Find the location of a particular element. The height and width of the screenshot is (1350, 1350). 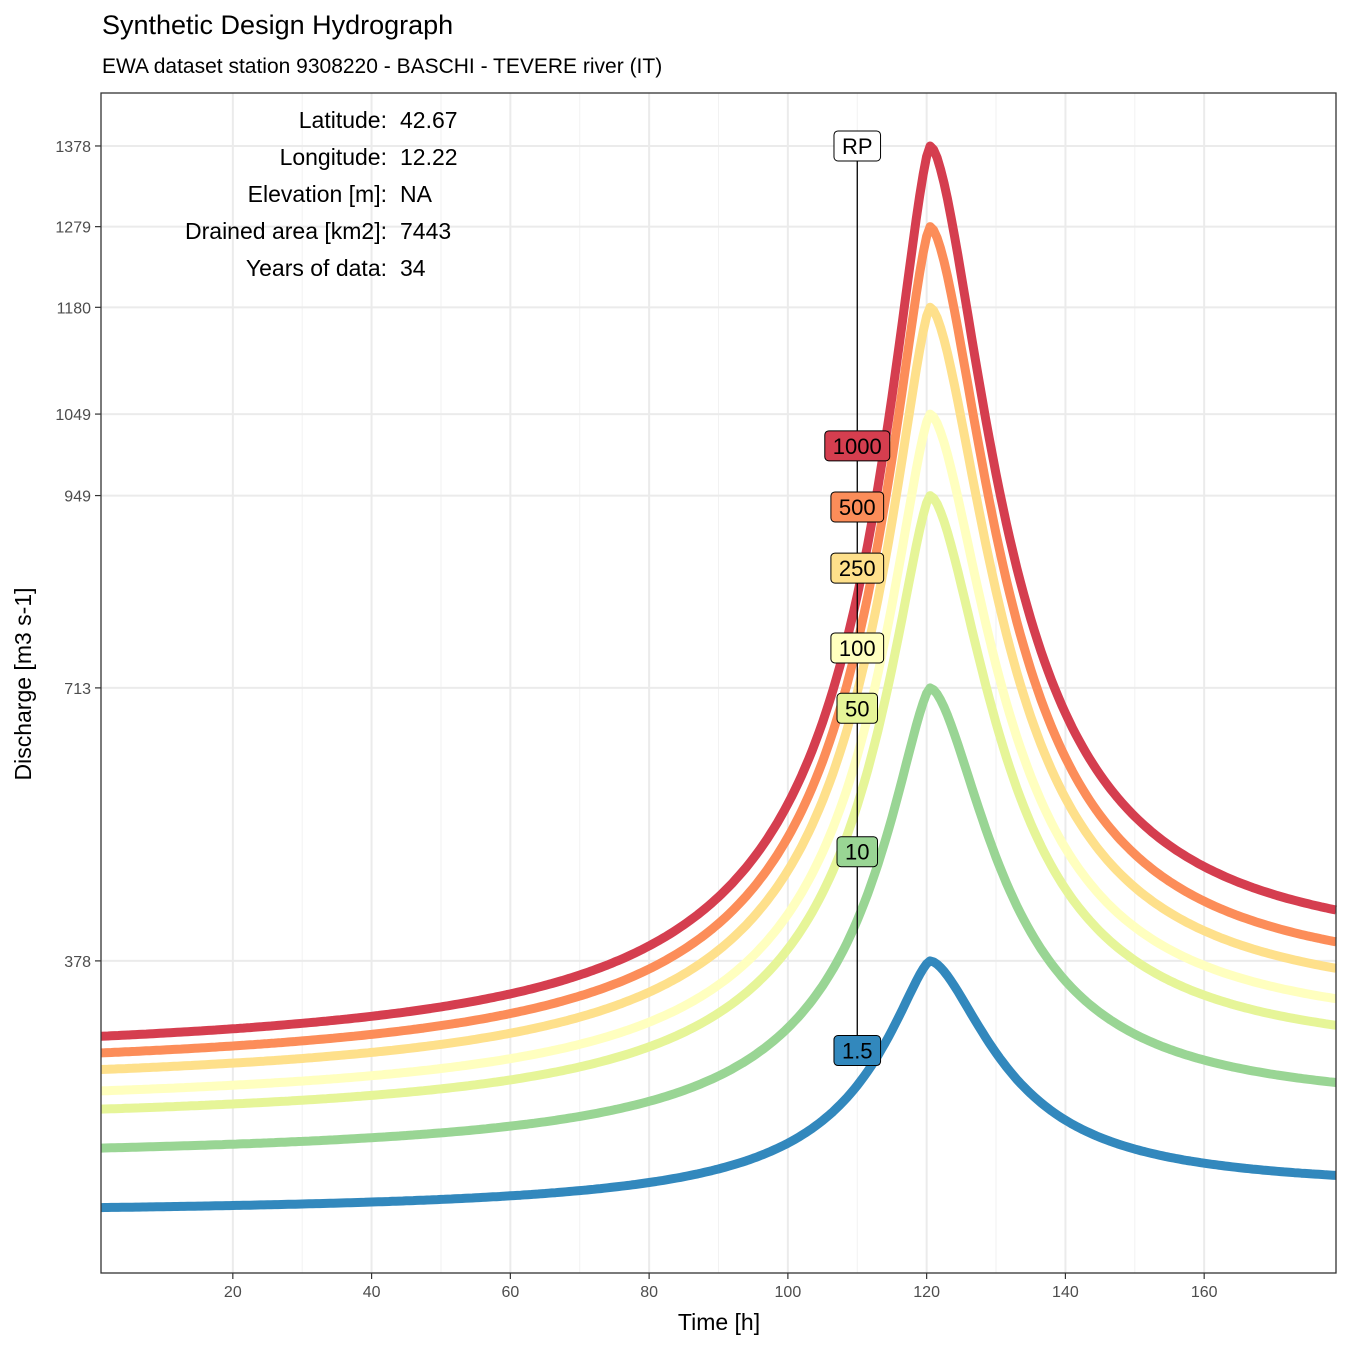

rp-header-label-text: RP is located at coordinates (857, 146).